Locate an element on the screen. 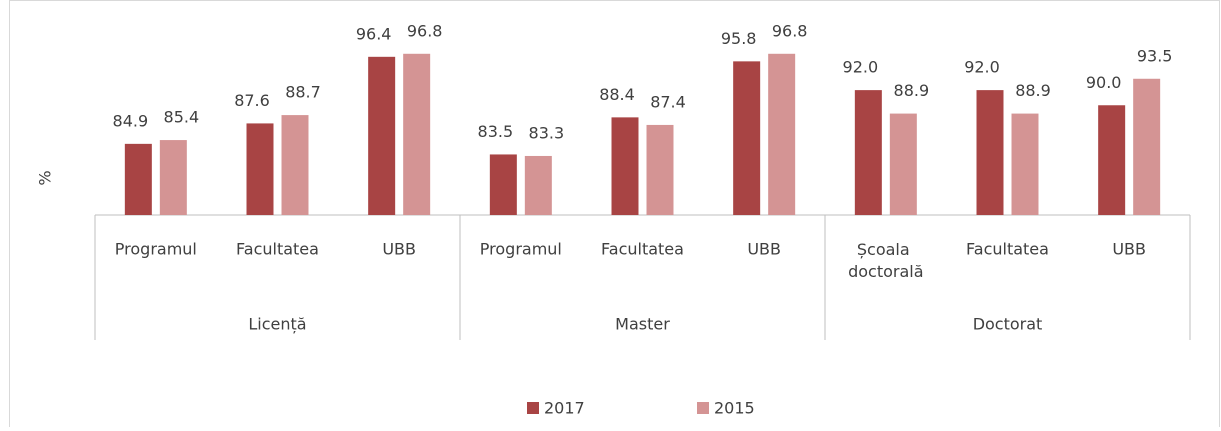 This screenshot has height=431, width=1221. data-label: 83.5 is located at coordinates (496, 131).